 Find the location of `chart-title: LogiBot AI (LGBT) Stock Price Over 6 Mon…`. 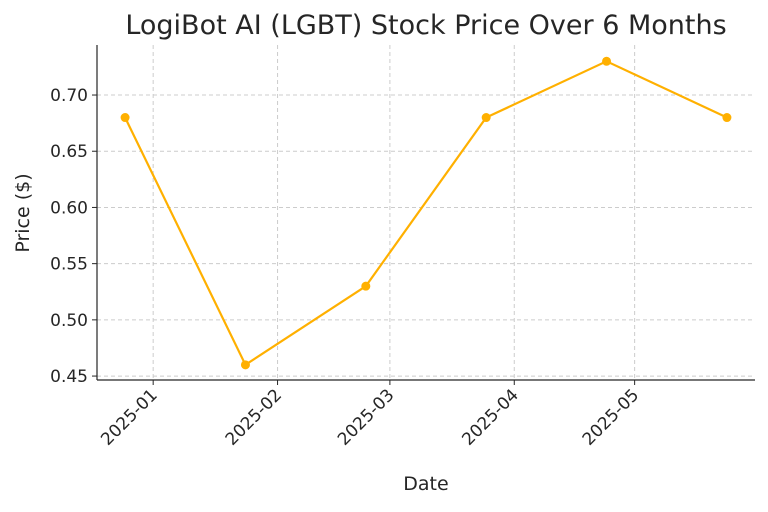

chart-title: LogiBot AI (LGBT) Stock Price Over 6 Mon… is located at coordinates (425, 25).